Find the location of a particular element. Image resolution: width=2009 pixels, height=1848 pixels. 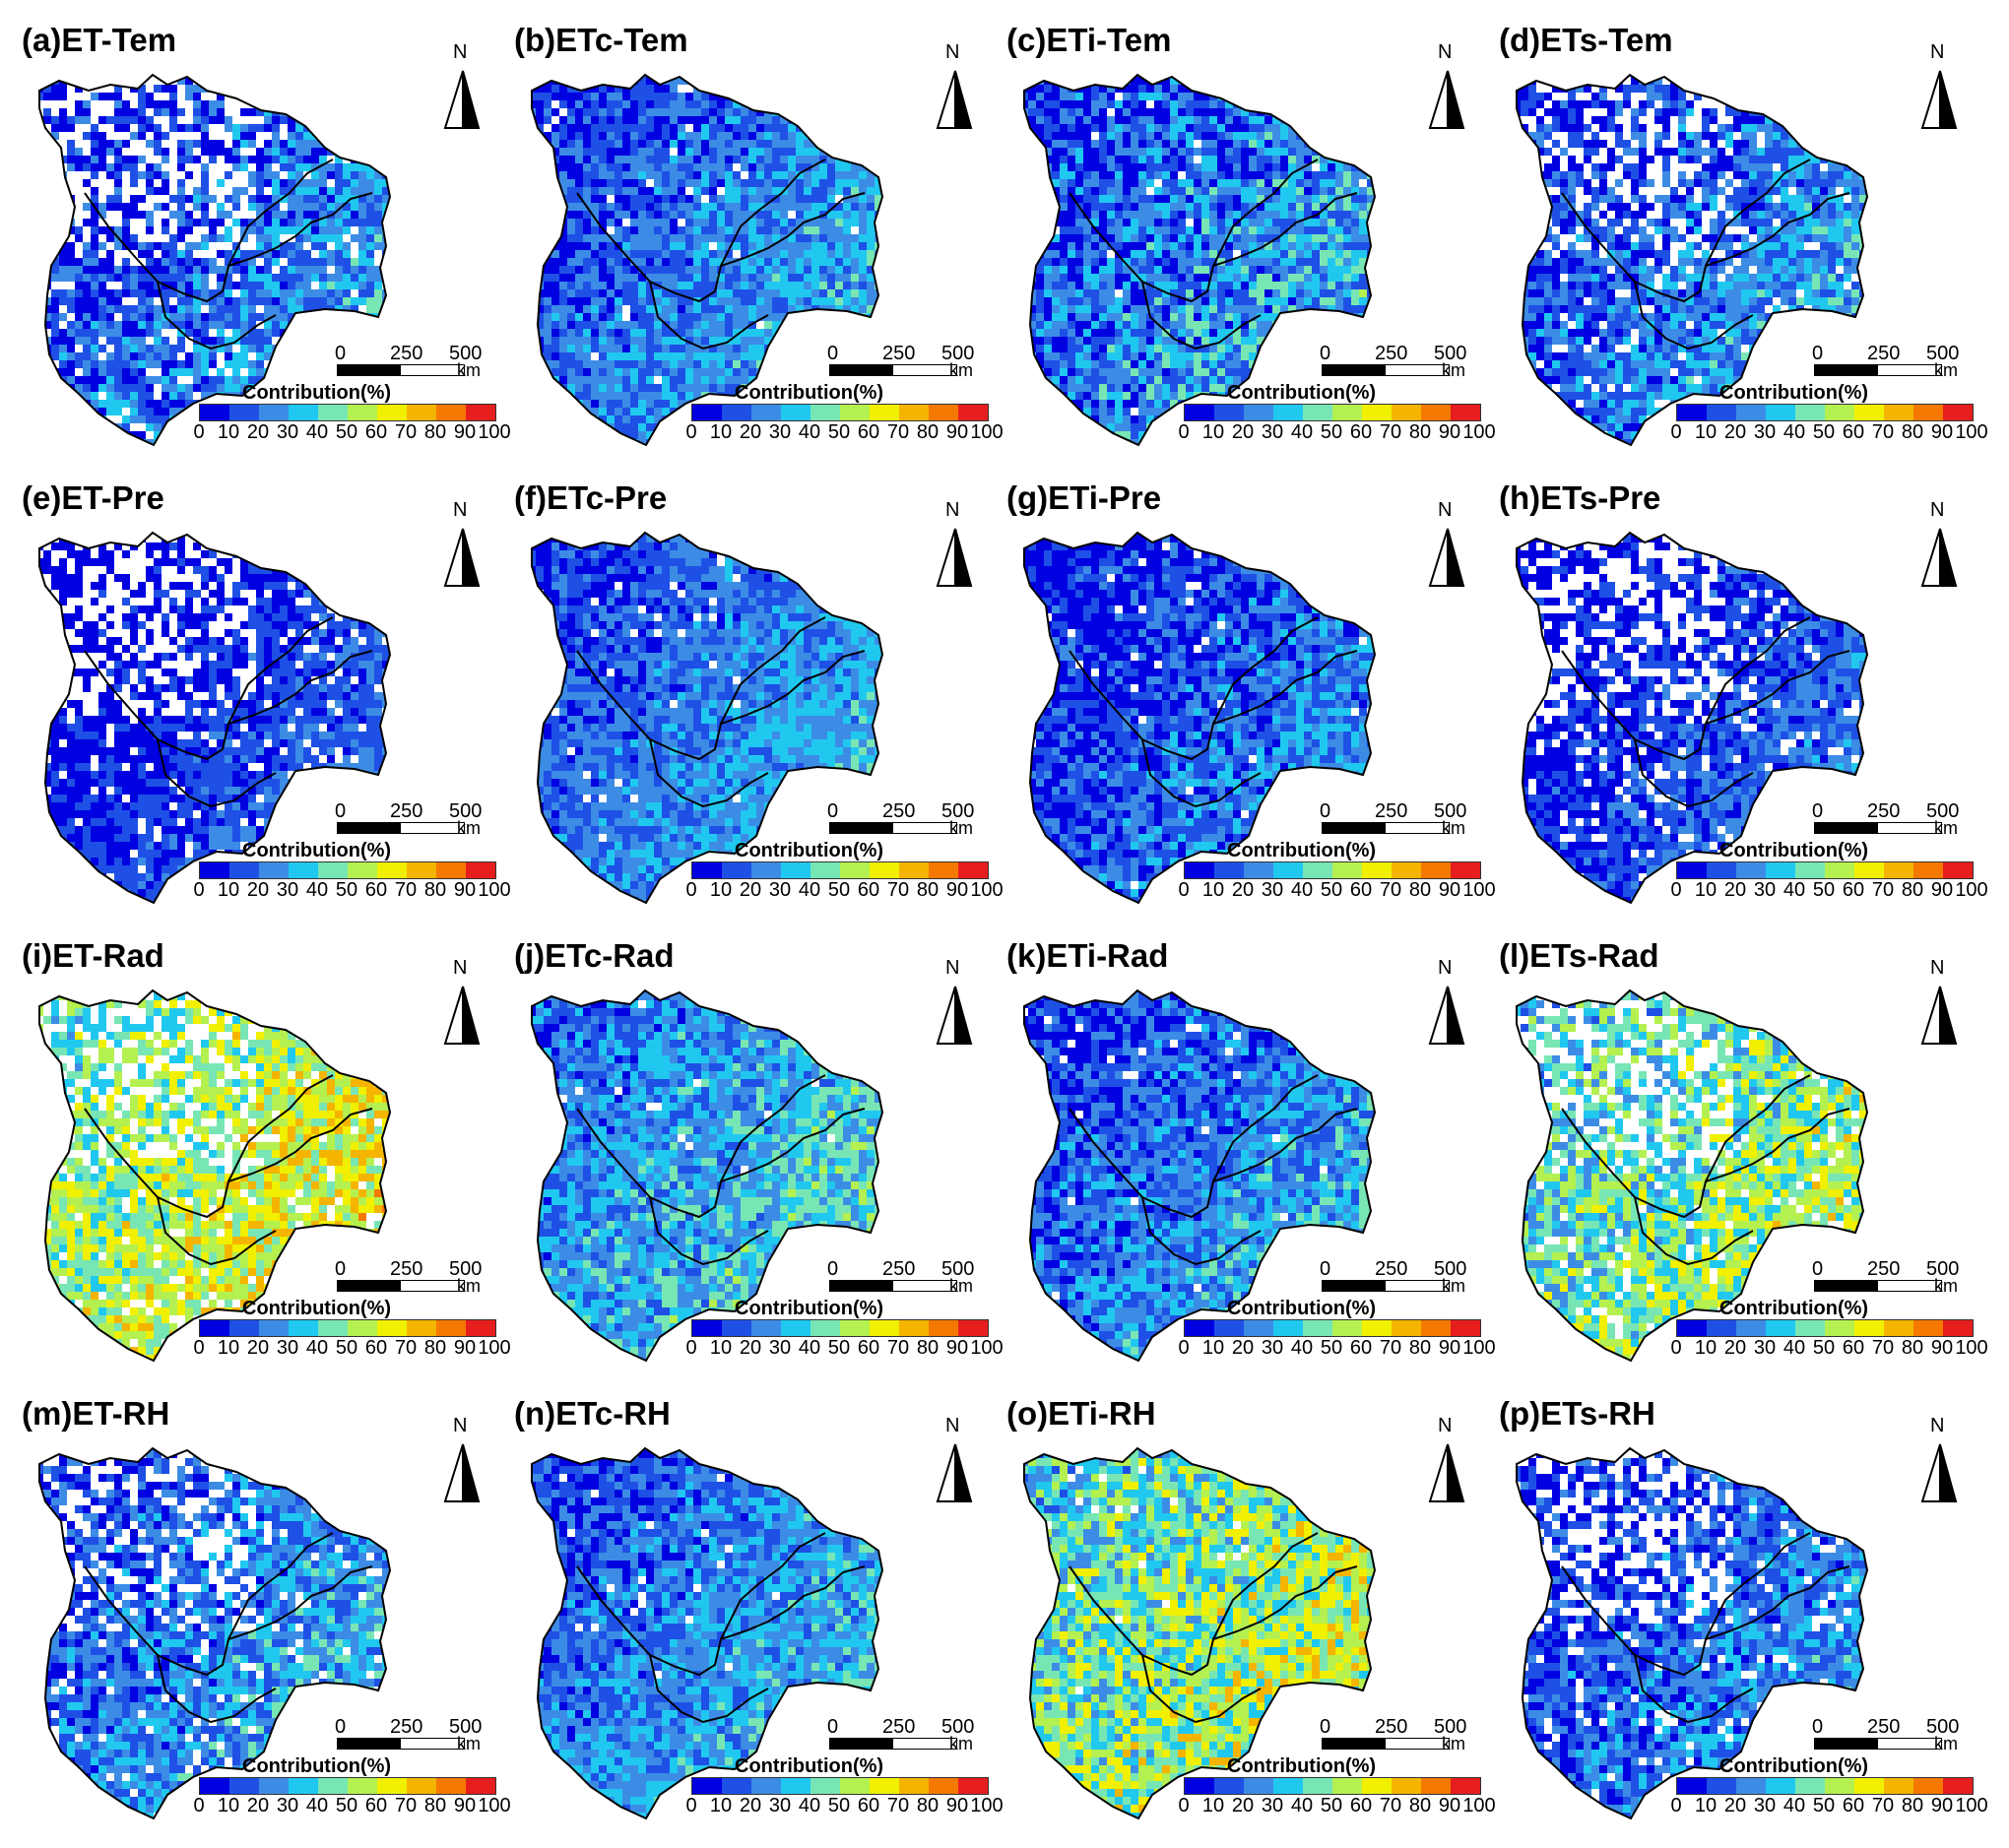

scale-bar: 0 250 500 km is located at coordinates (906, 1278).